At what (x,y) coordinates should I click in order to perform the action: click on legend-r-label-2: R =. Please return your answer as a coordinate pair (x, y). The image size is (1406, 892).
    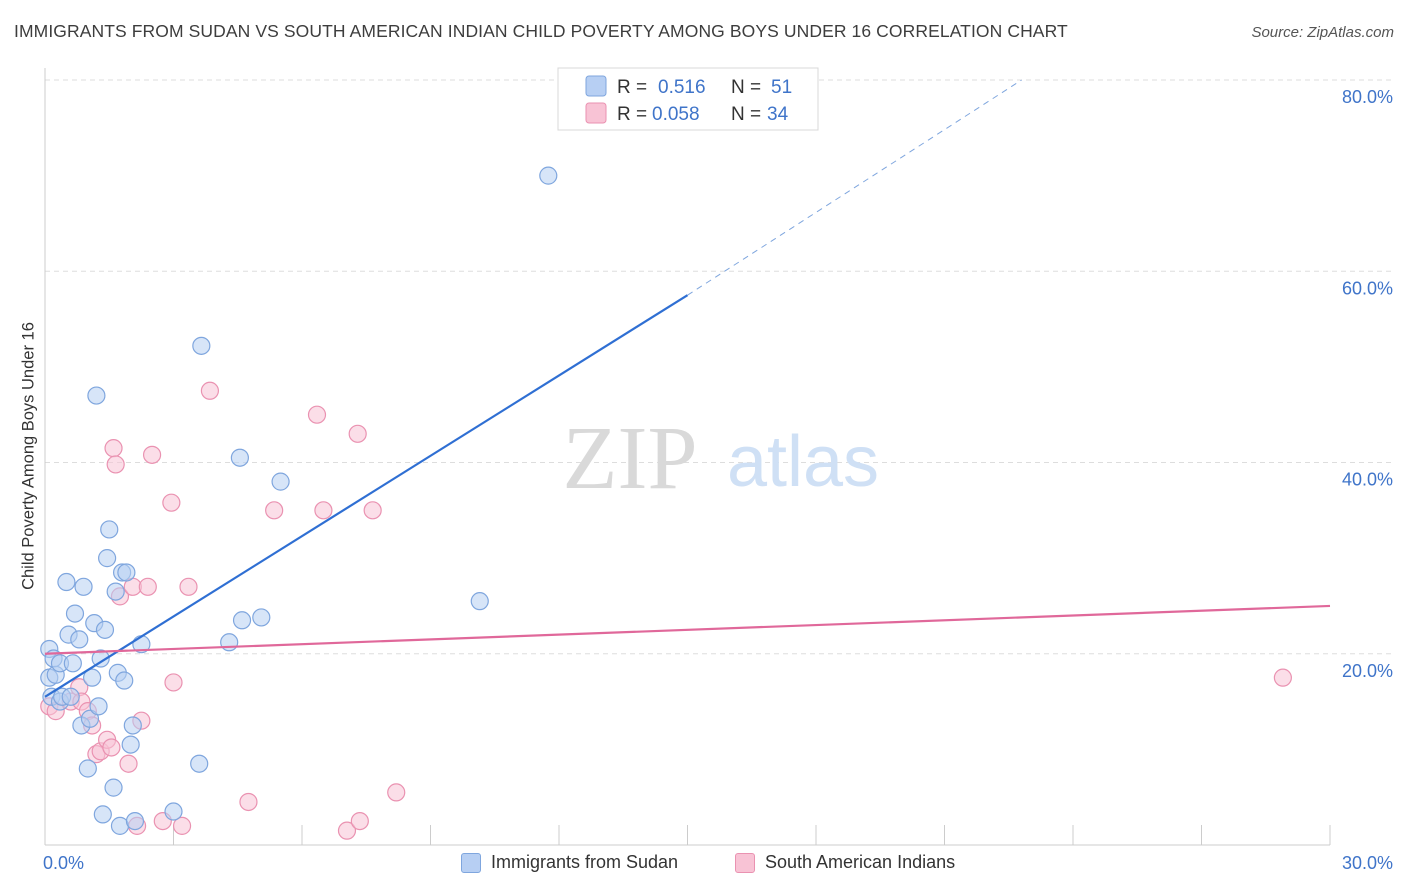
    Looking at the image, I should click on (632, 114).